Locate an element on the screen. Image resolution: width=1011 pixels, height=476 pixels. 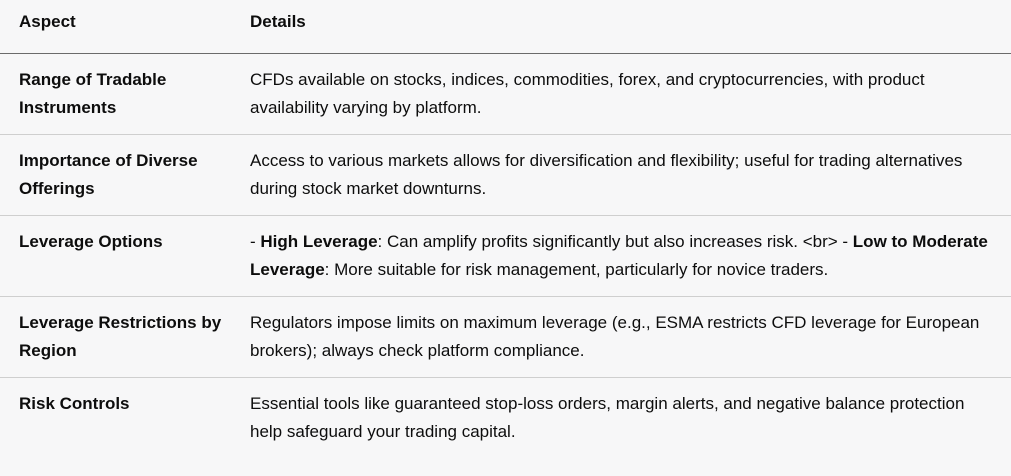
aspect-cell: Importance of Diverse Offerings is located at coordinates (125, 175).